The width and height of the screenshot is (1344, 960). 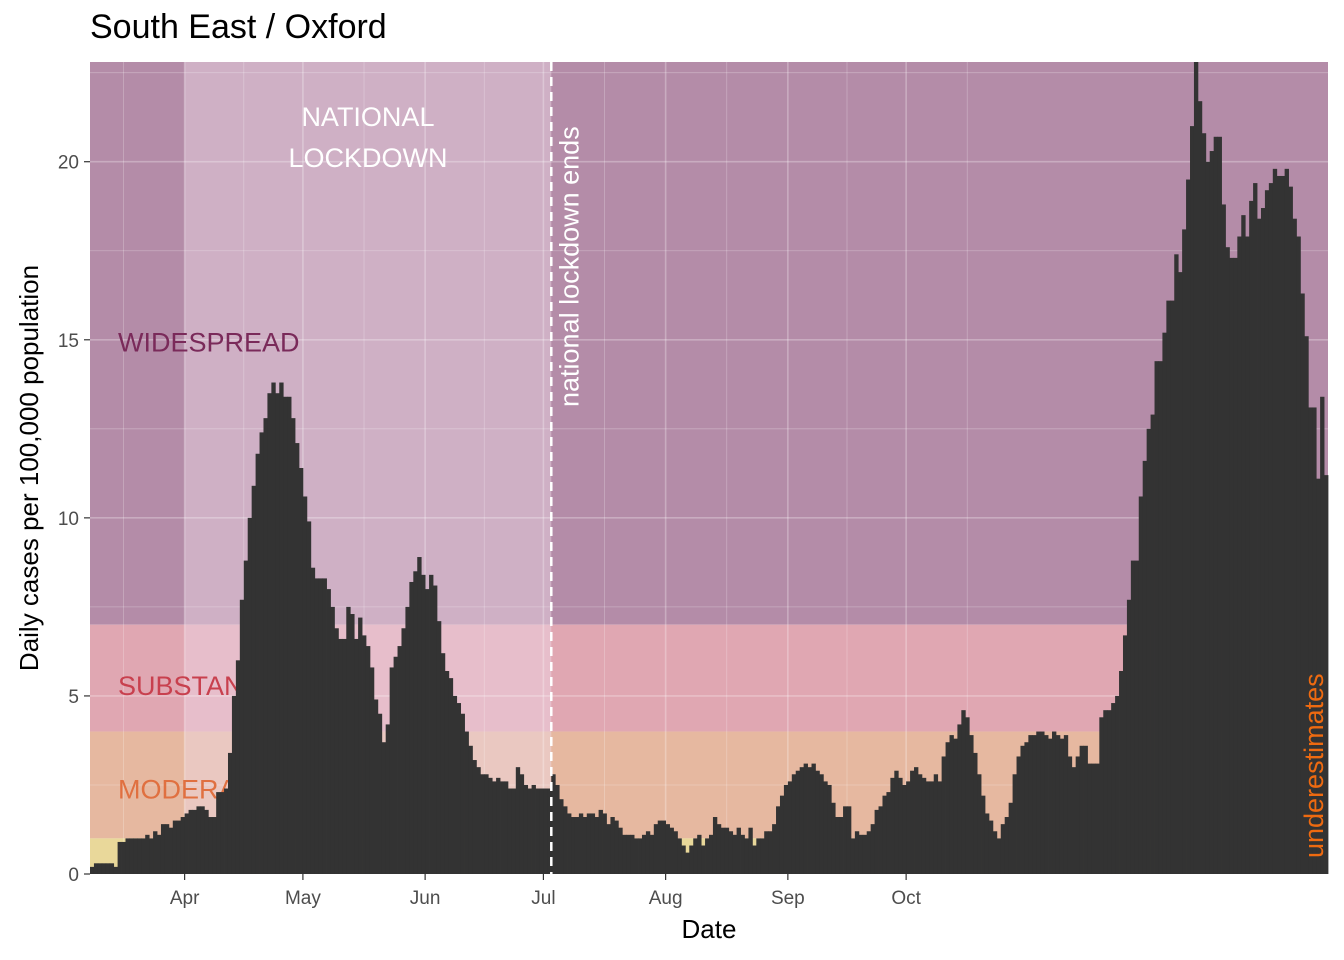 What do you see at coordinates (367, 117) in the screenshot?
I see `lockdown-label-line1: NATIONAL` at bounding box center [367, 117].